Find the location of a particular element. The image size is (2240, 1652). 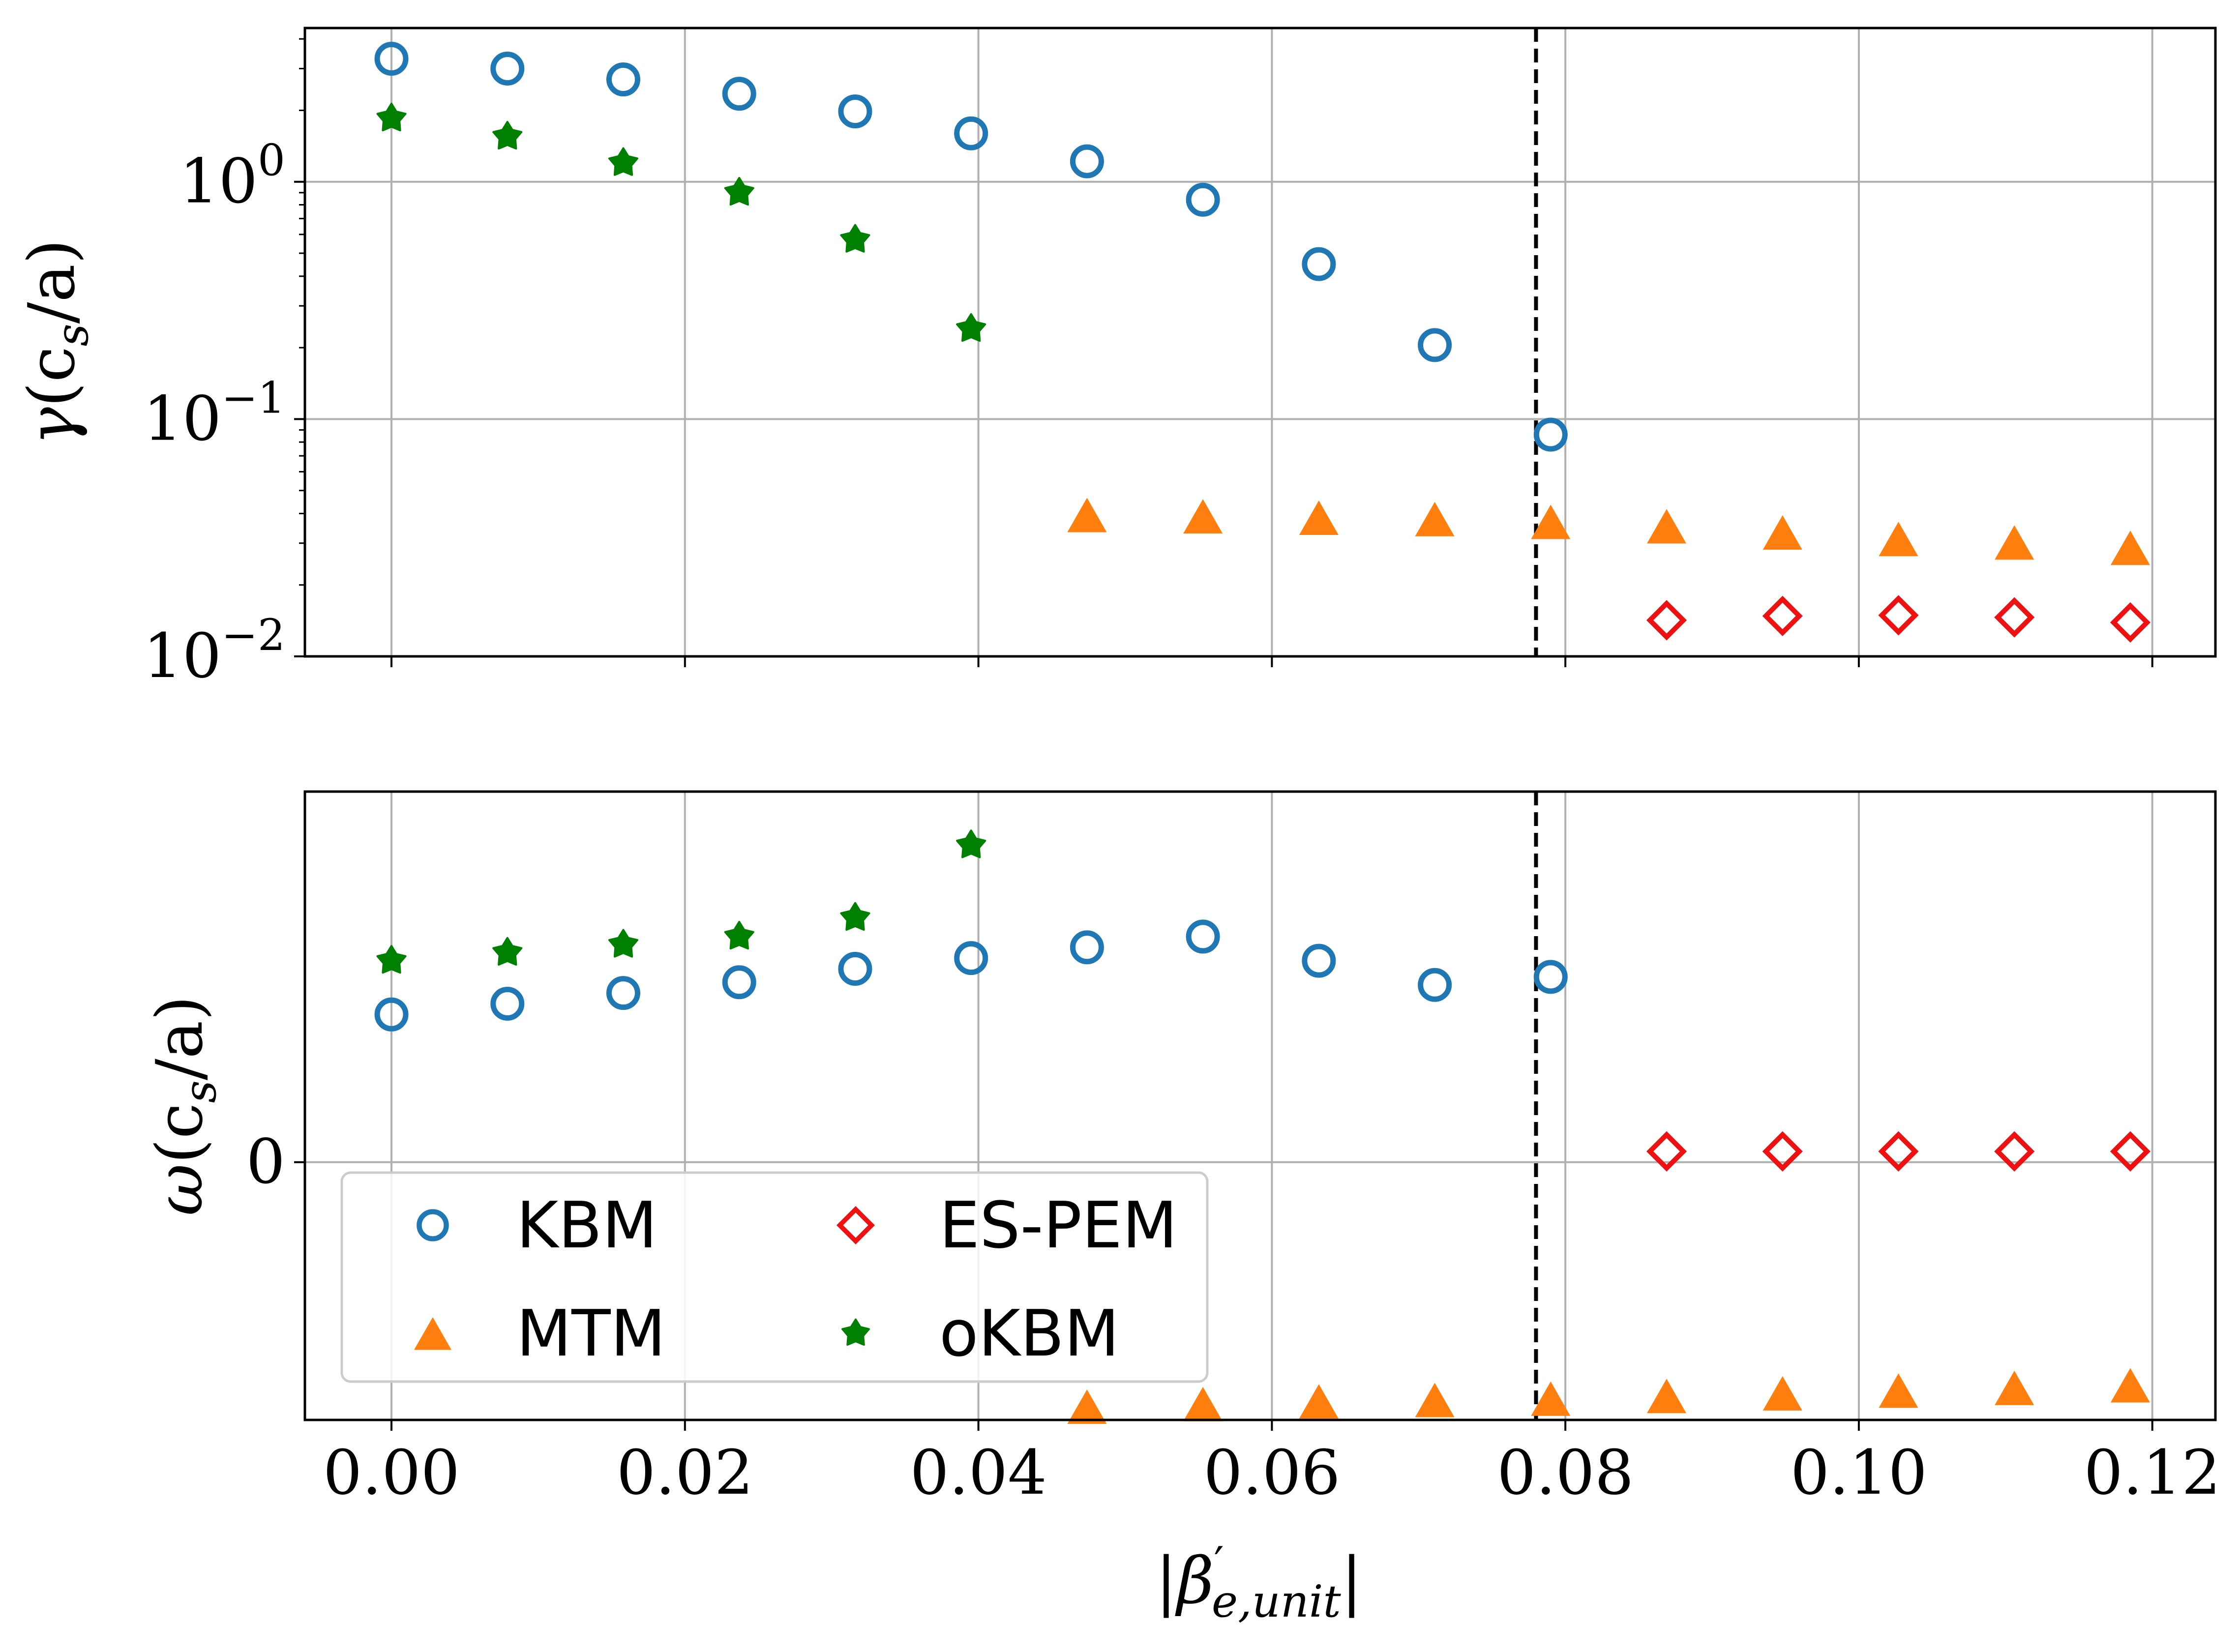

xtick-label: 0.12 is located at coordinates (2152, 1472).